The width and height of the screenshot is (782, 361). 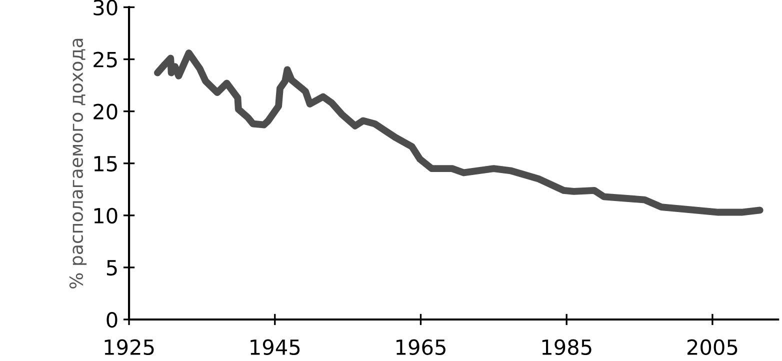 I want to click on x-tick-label: 1985, so click(x=567, y=347).